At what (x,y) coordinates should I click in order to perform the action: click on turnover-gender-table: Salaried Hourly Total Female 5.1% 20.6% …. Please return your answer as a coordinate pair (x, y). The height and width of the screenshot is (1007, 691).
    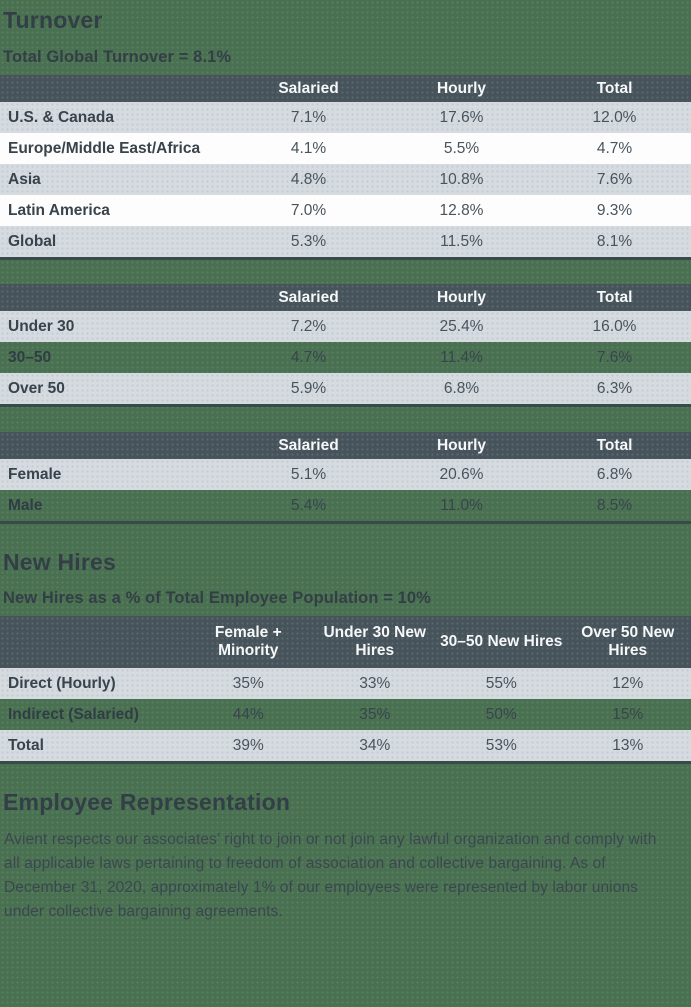
    Looking at the image, I should click on (345, 478).